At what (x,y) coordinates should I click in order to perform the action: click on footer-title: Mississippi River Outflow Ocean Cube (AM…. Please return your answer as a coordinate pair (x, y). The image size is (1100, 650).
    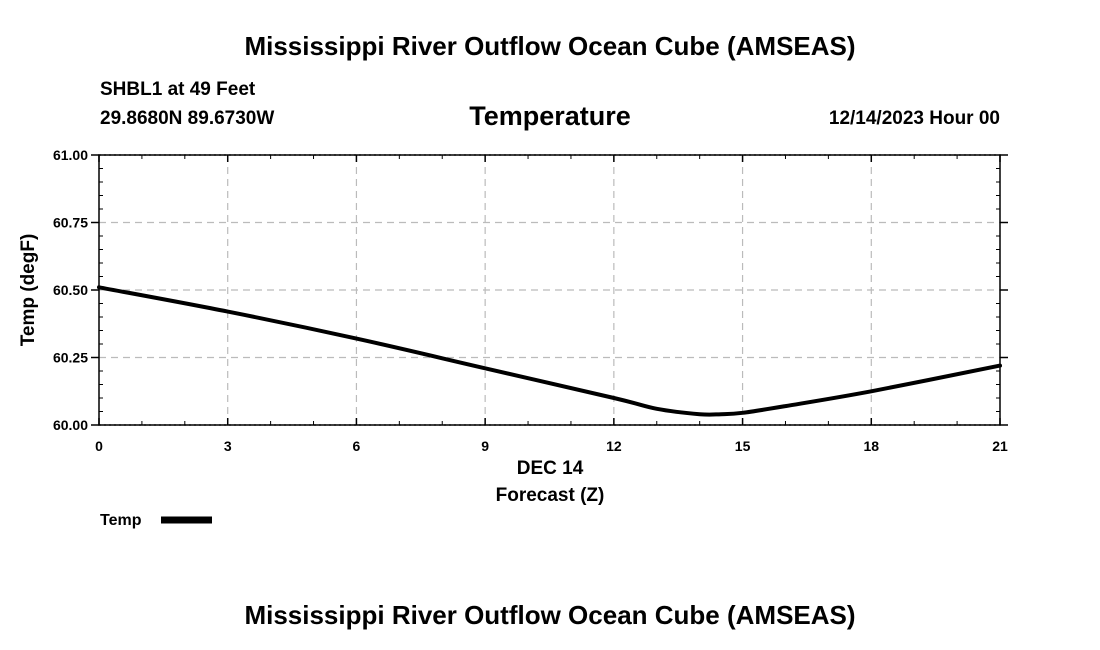
    Looking at the image, I should click on (549, 615).